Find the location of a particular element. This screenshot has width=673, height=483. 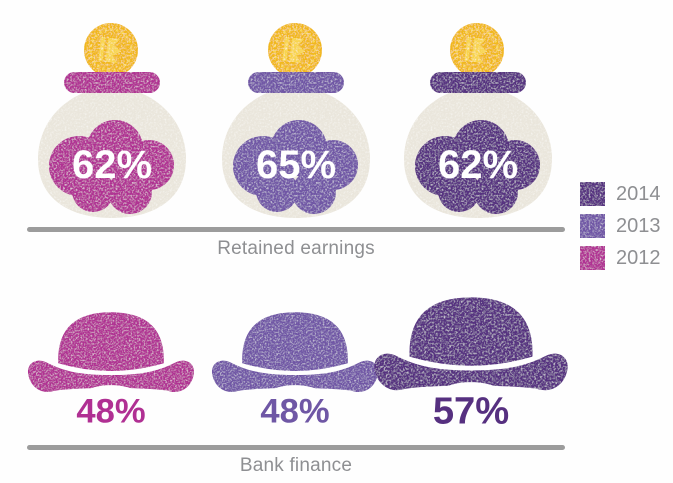

money-jar-2014: 62% is located at coordinates (478, 120).